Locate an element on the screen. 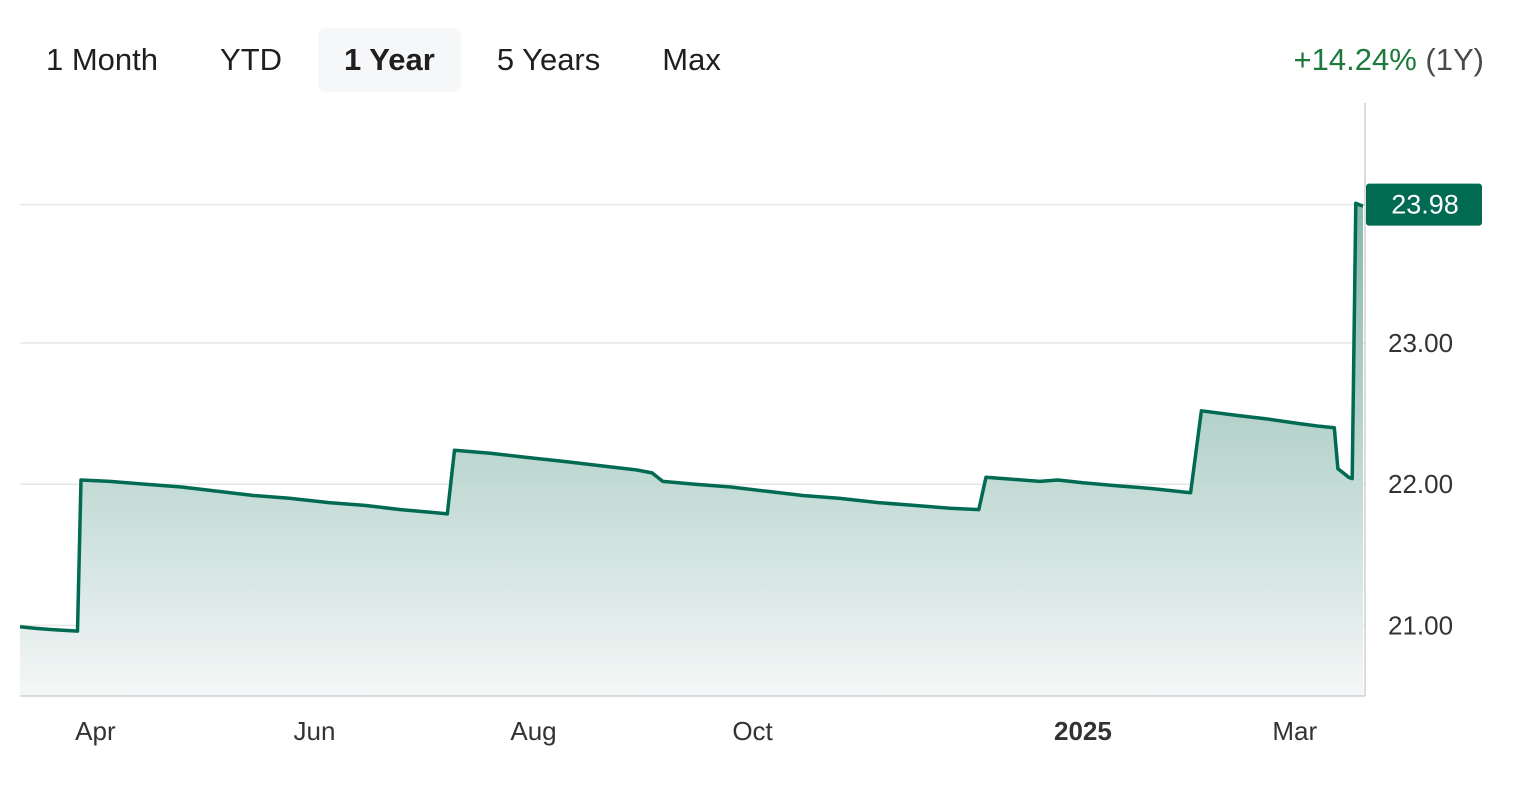 This screenshot has height=806, width=1520. x-tick-label: Mar is located at coordinates (1294, 731).